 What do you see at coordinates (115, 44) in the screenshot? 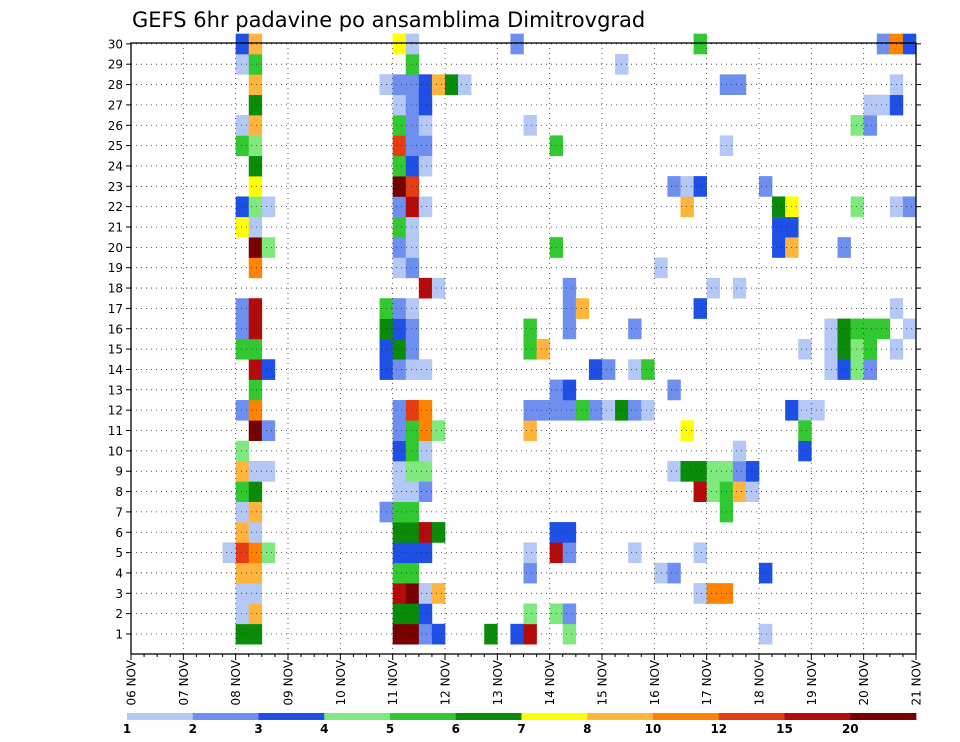
I see `y-tick-label: 30` at bounding box center [115, 44].